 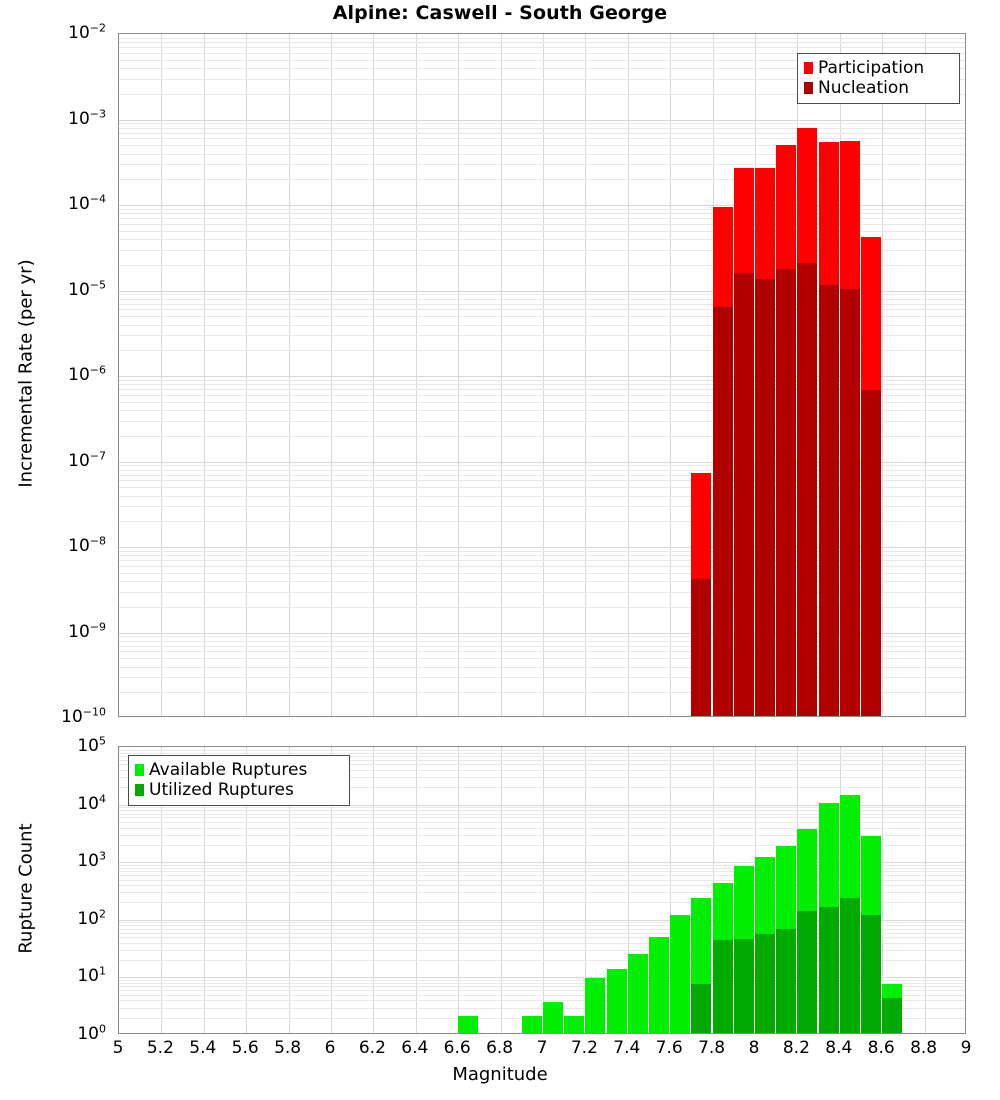 What do you see at coordinates (87, 545) in the screenshot?
I see `y-tick-label: 10⁻⁸` at bounding box center [87, 545].